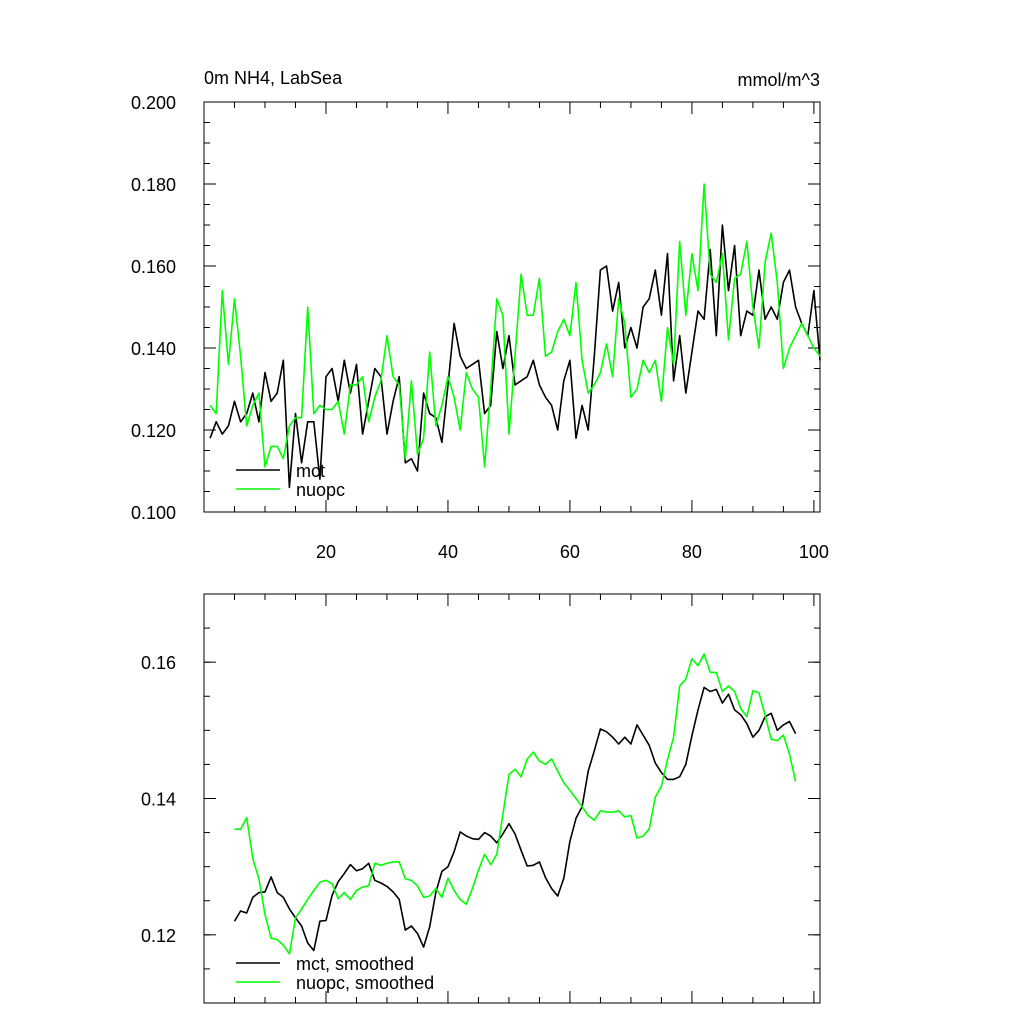 The image size is (1024, 1024). What do you see at coordinates (779, 80) in the screenshot?
I see `top-chart-units: mmol/m^3` at bounding box center [779, 80].